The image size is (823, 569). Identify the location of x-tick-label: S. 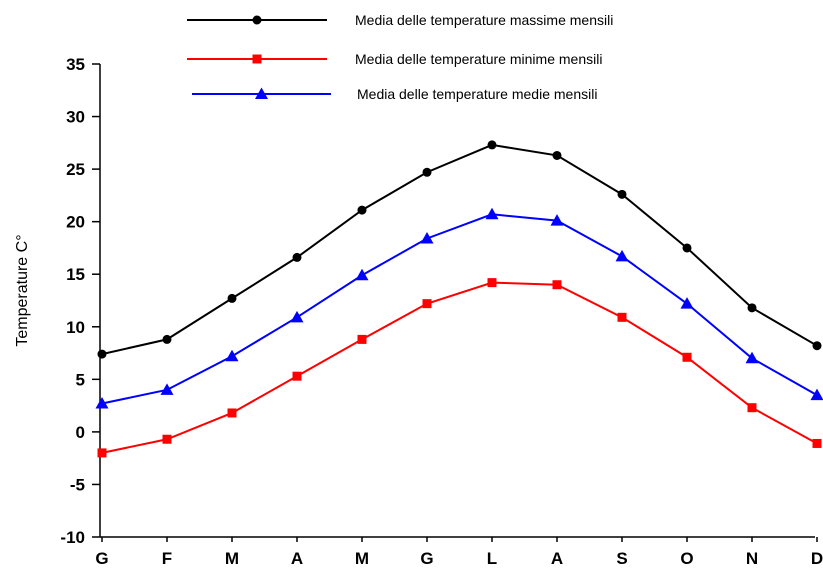
(621, 558).